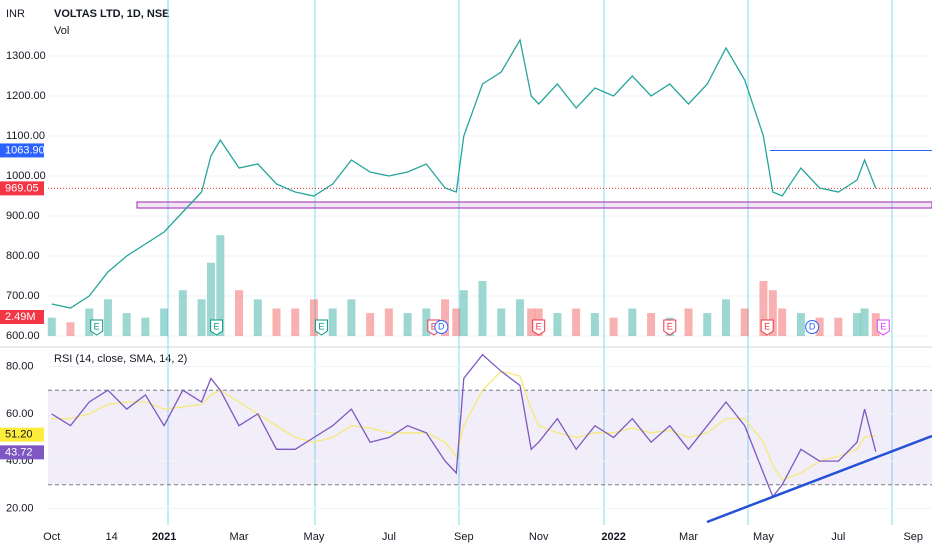 The height and width of the screenshot is (550, 932). I want to click on x-tick-label: Oct, so click(51, 537).